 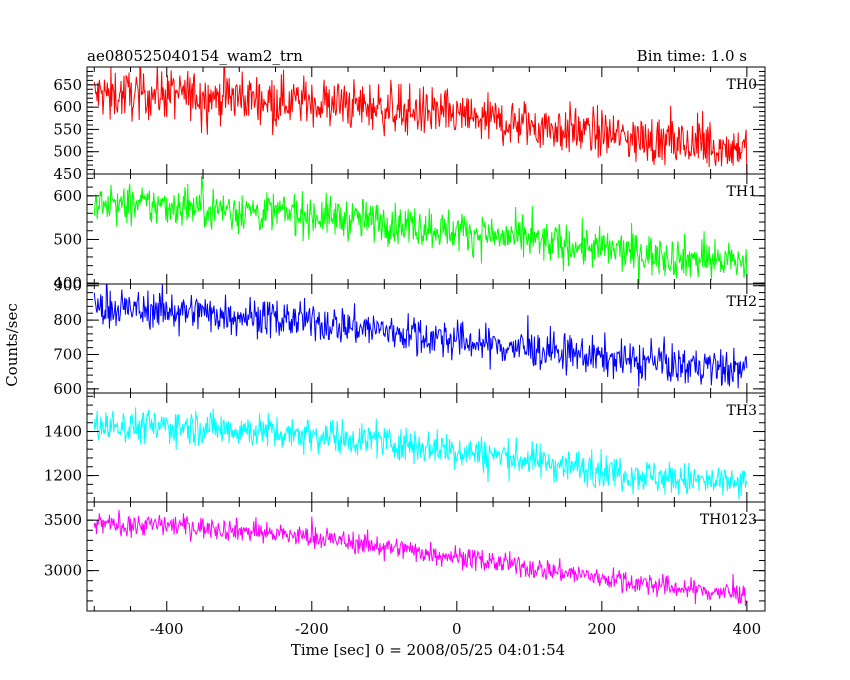 I want to click on panel-th0-ytick-label: 500, so click(x=67, y=152).